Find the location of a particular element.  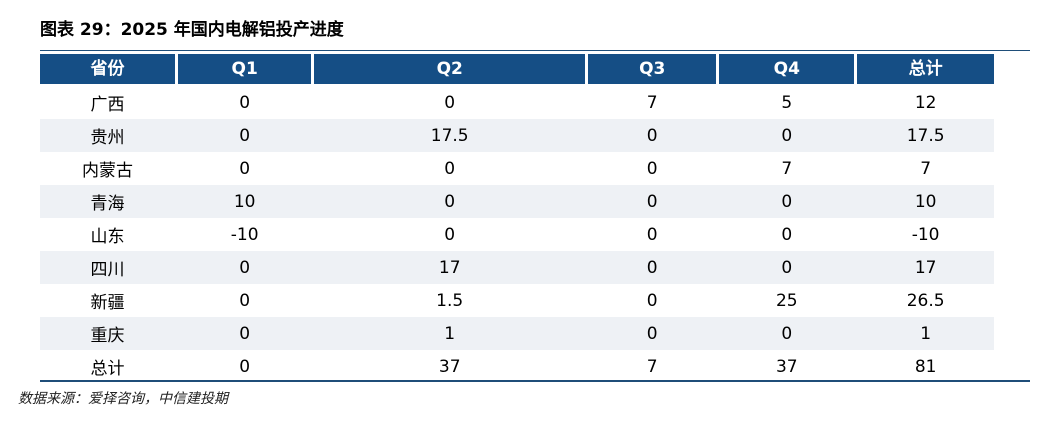

header-q2: Q2 is located at coordinates (450, 69).